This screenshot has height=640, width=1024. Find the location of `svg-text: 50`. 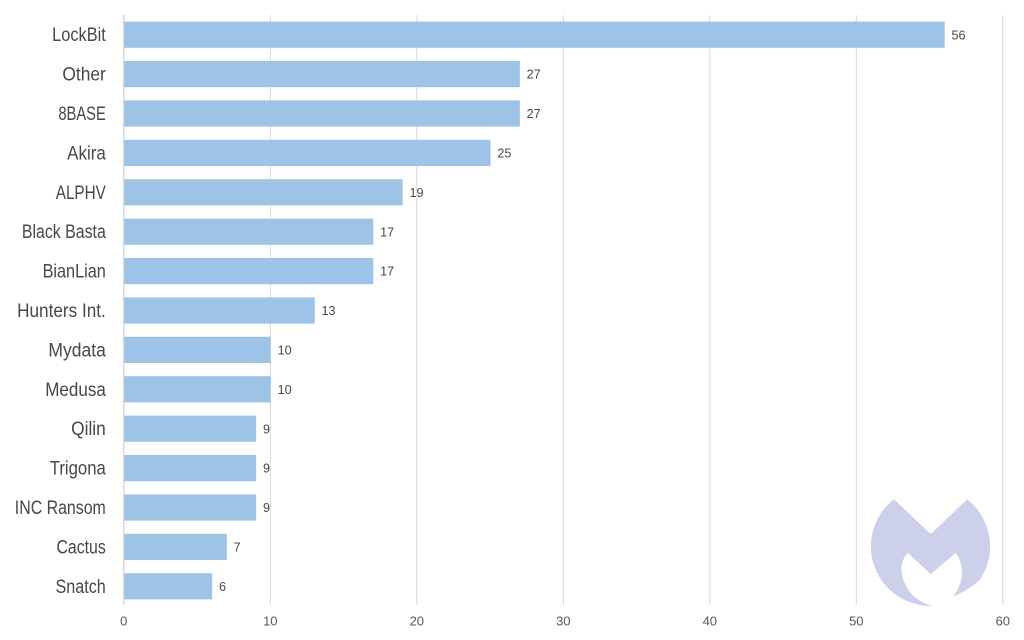

svg-text: 50 is located at coordinates (856, 621).